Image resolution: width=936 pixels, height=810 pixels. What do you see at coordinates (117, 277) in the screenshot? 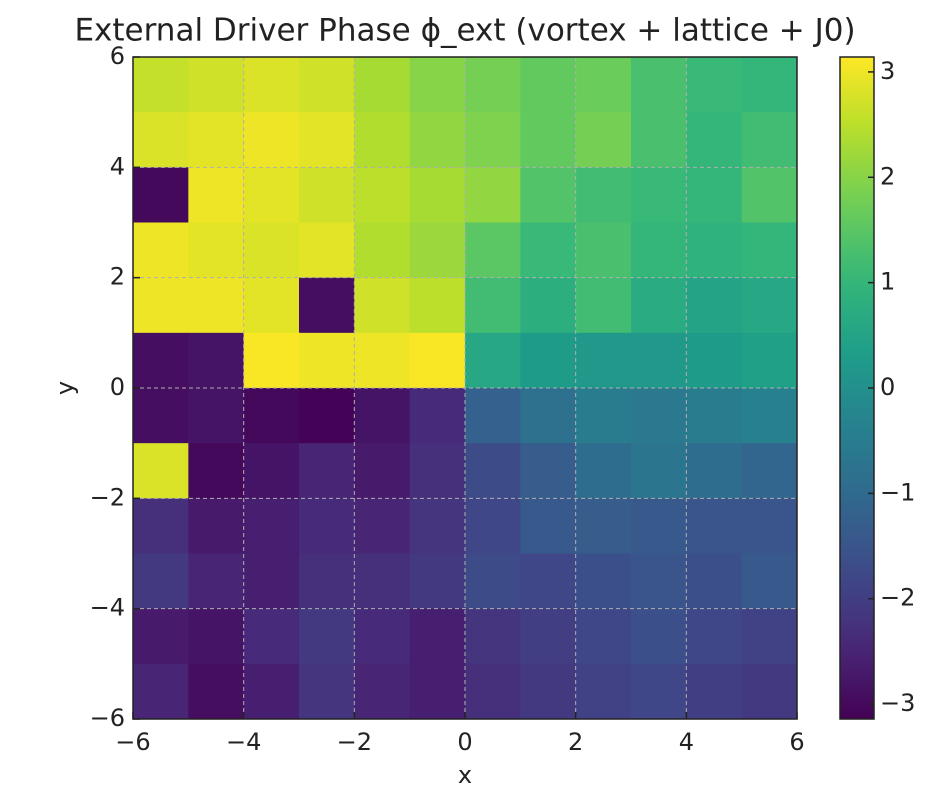
I see `y-tick-label: 2` at bounding box center [117, 277].